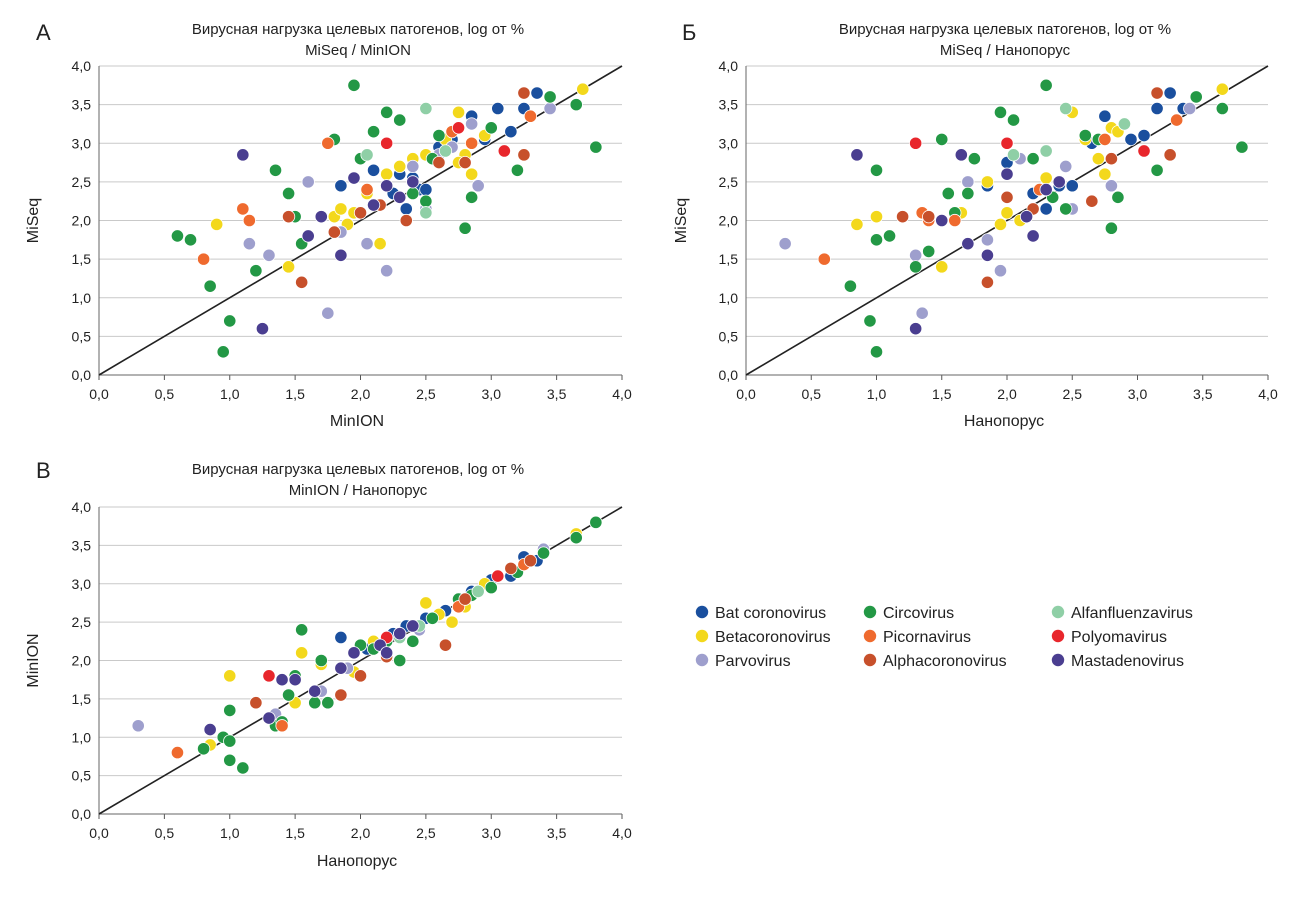 The width and height of the screenshot is (1300, 897). Describe the element at coordinates (82, 699) in the screenshot. I see `y-tick-label: 1,5` at that location.